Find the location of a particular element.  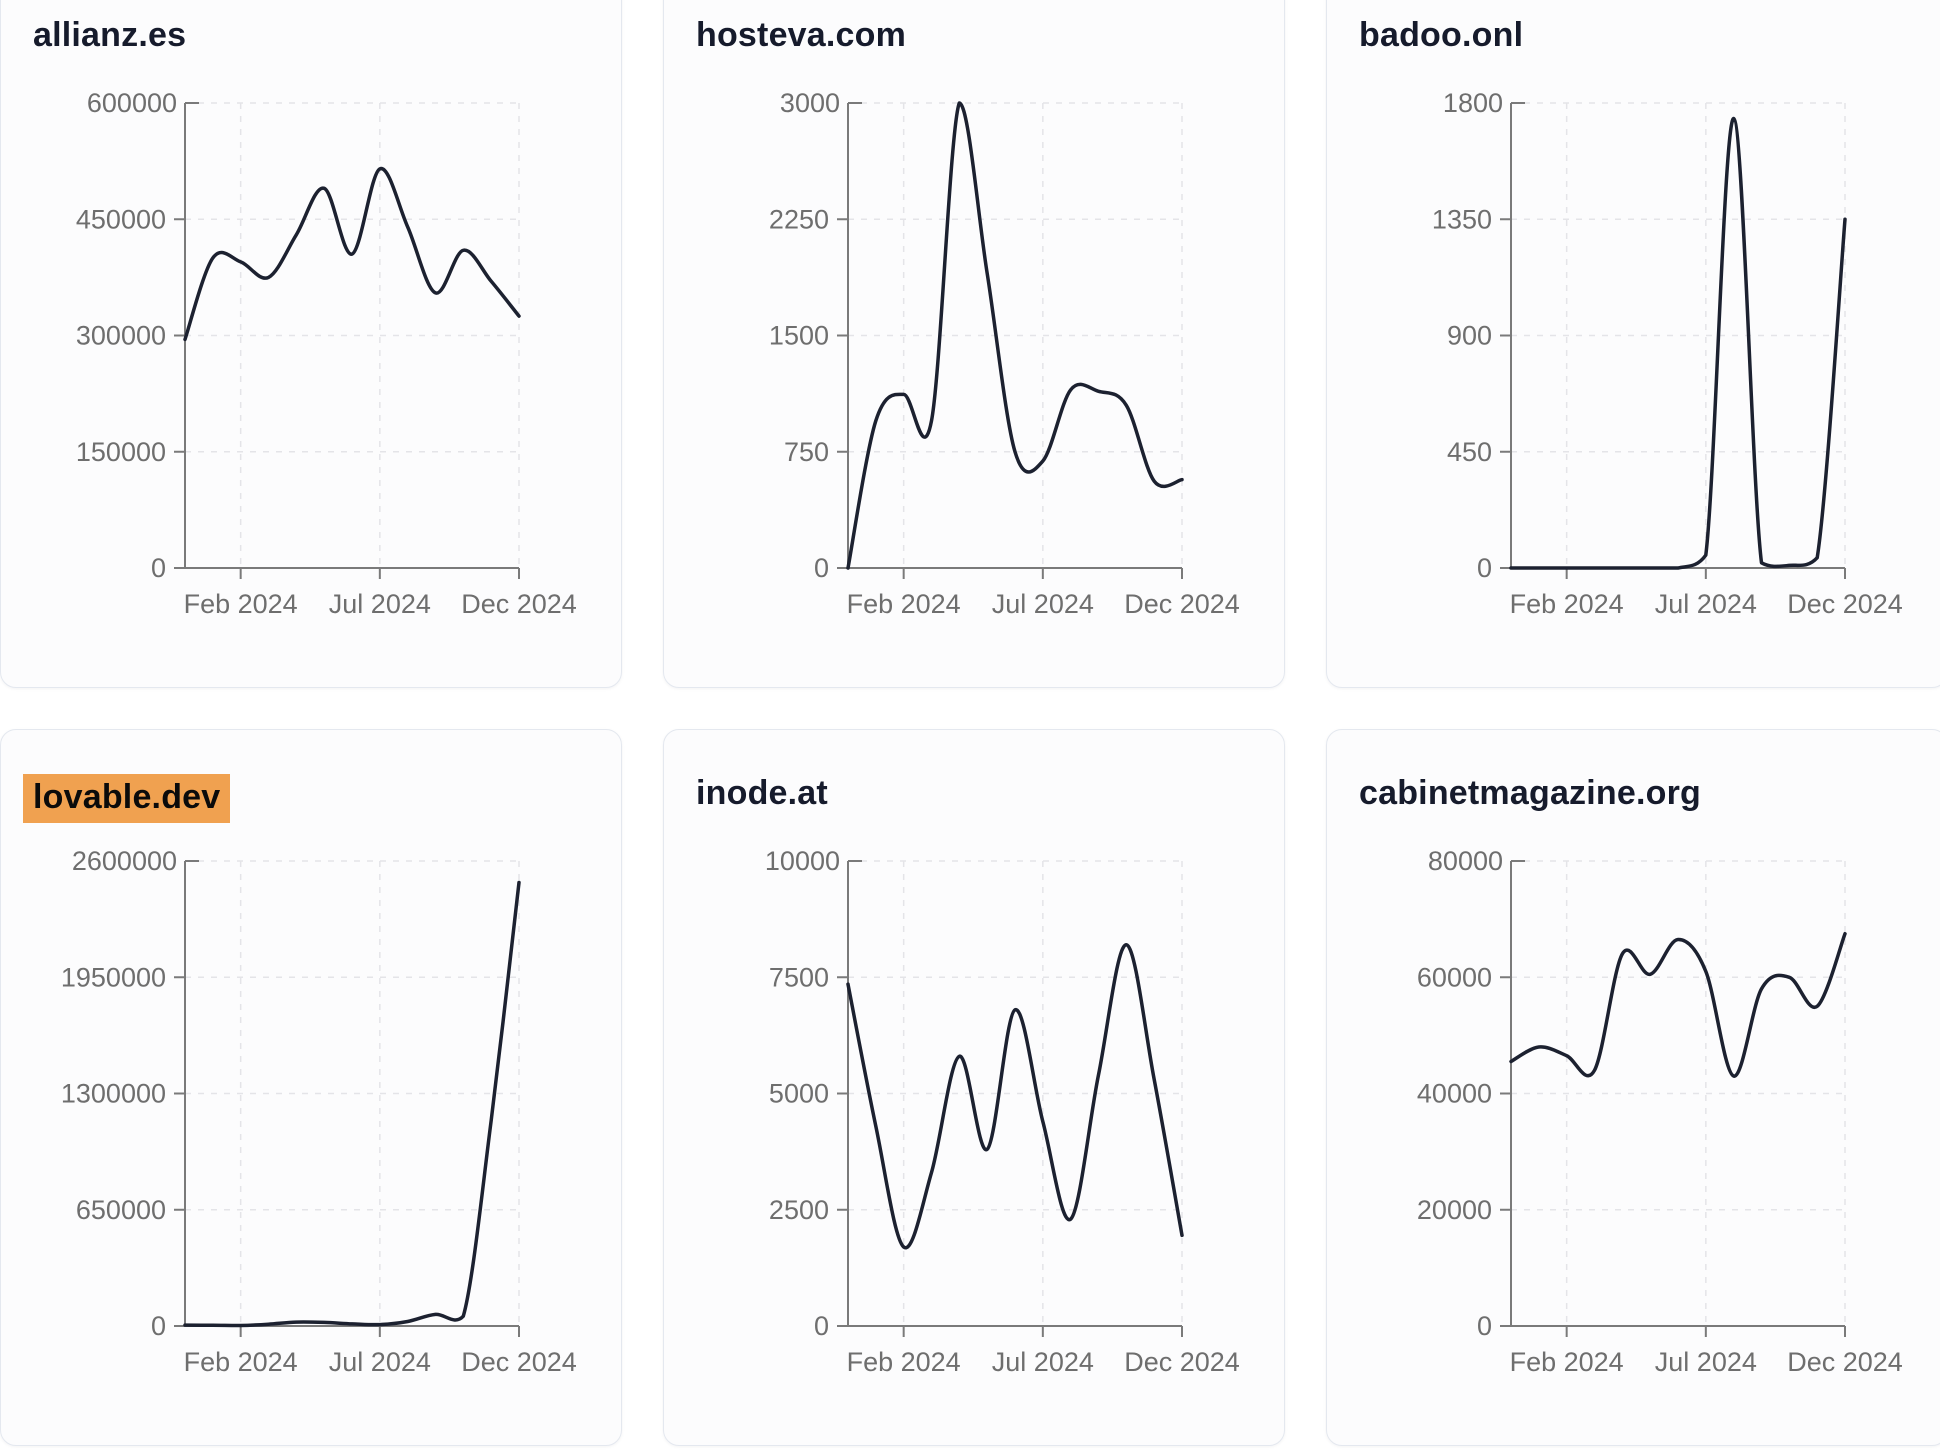

y-tick-label: 150000 is located at coordinates (121, 452).